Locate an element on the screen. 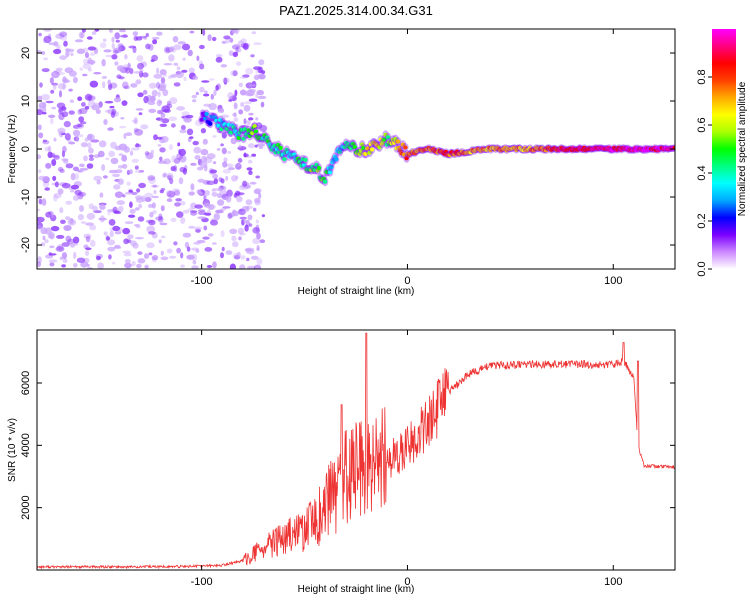 This screenshot has height=600, width=750. colorbar-tick-label: 0.8 is located at coordinates (702, 76).